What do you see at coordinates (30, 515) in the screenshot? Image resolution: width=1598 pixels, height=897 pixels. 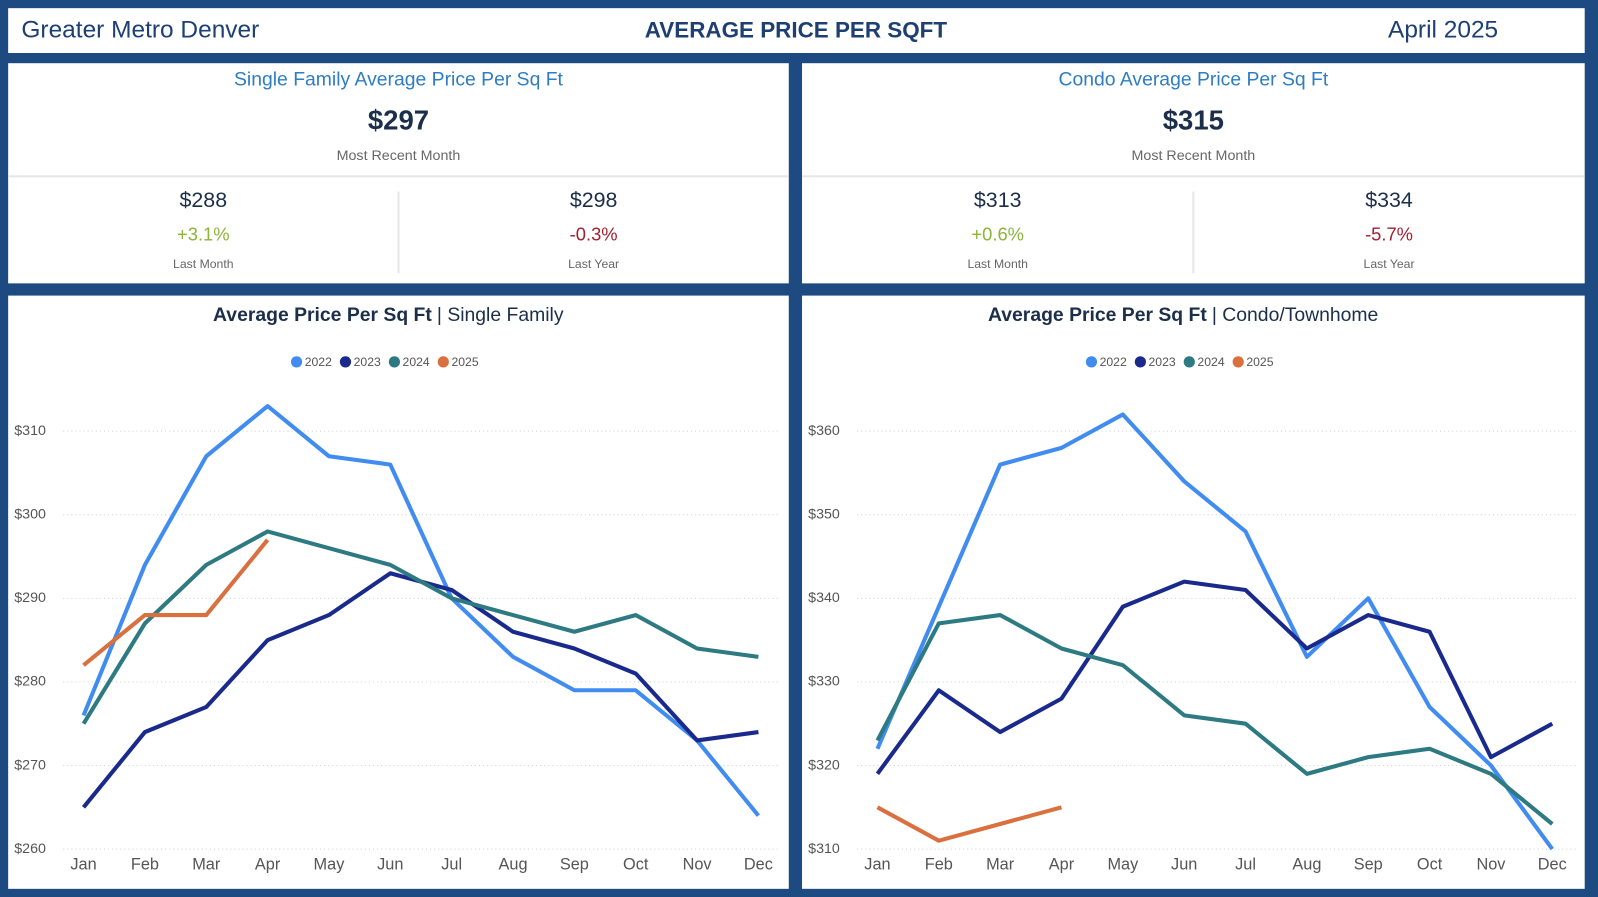 I see `y-tick-label: $300` at bounding box center [30, 515].